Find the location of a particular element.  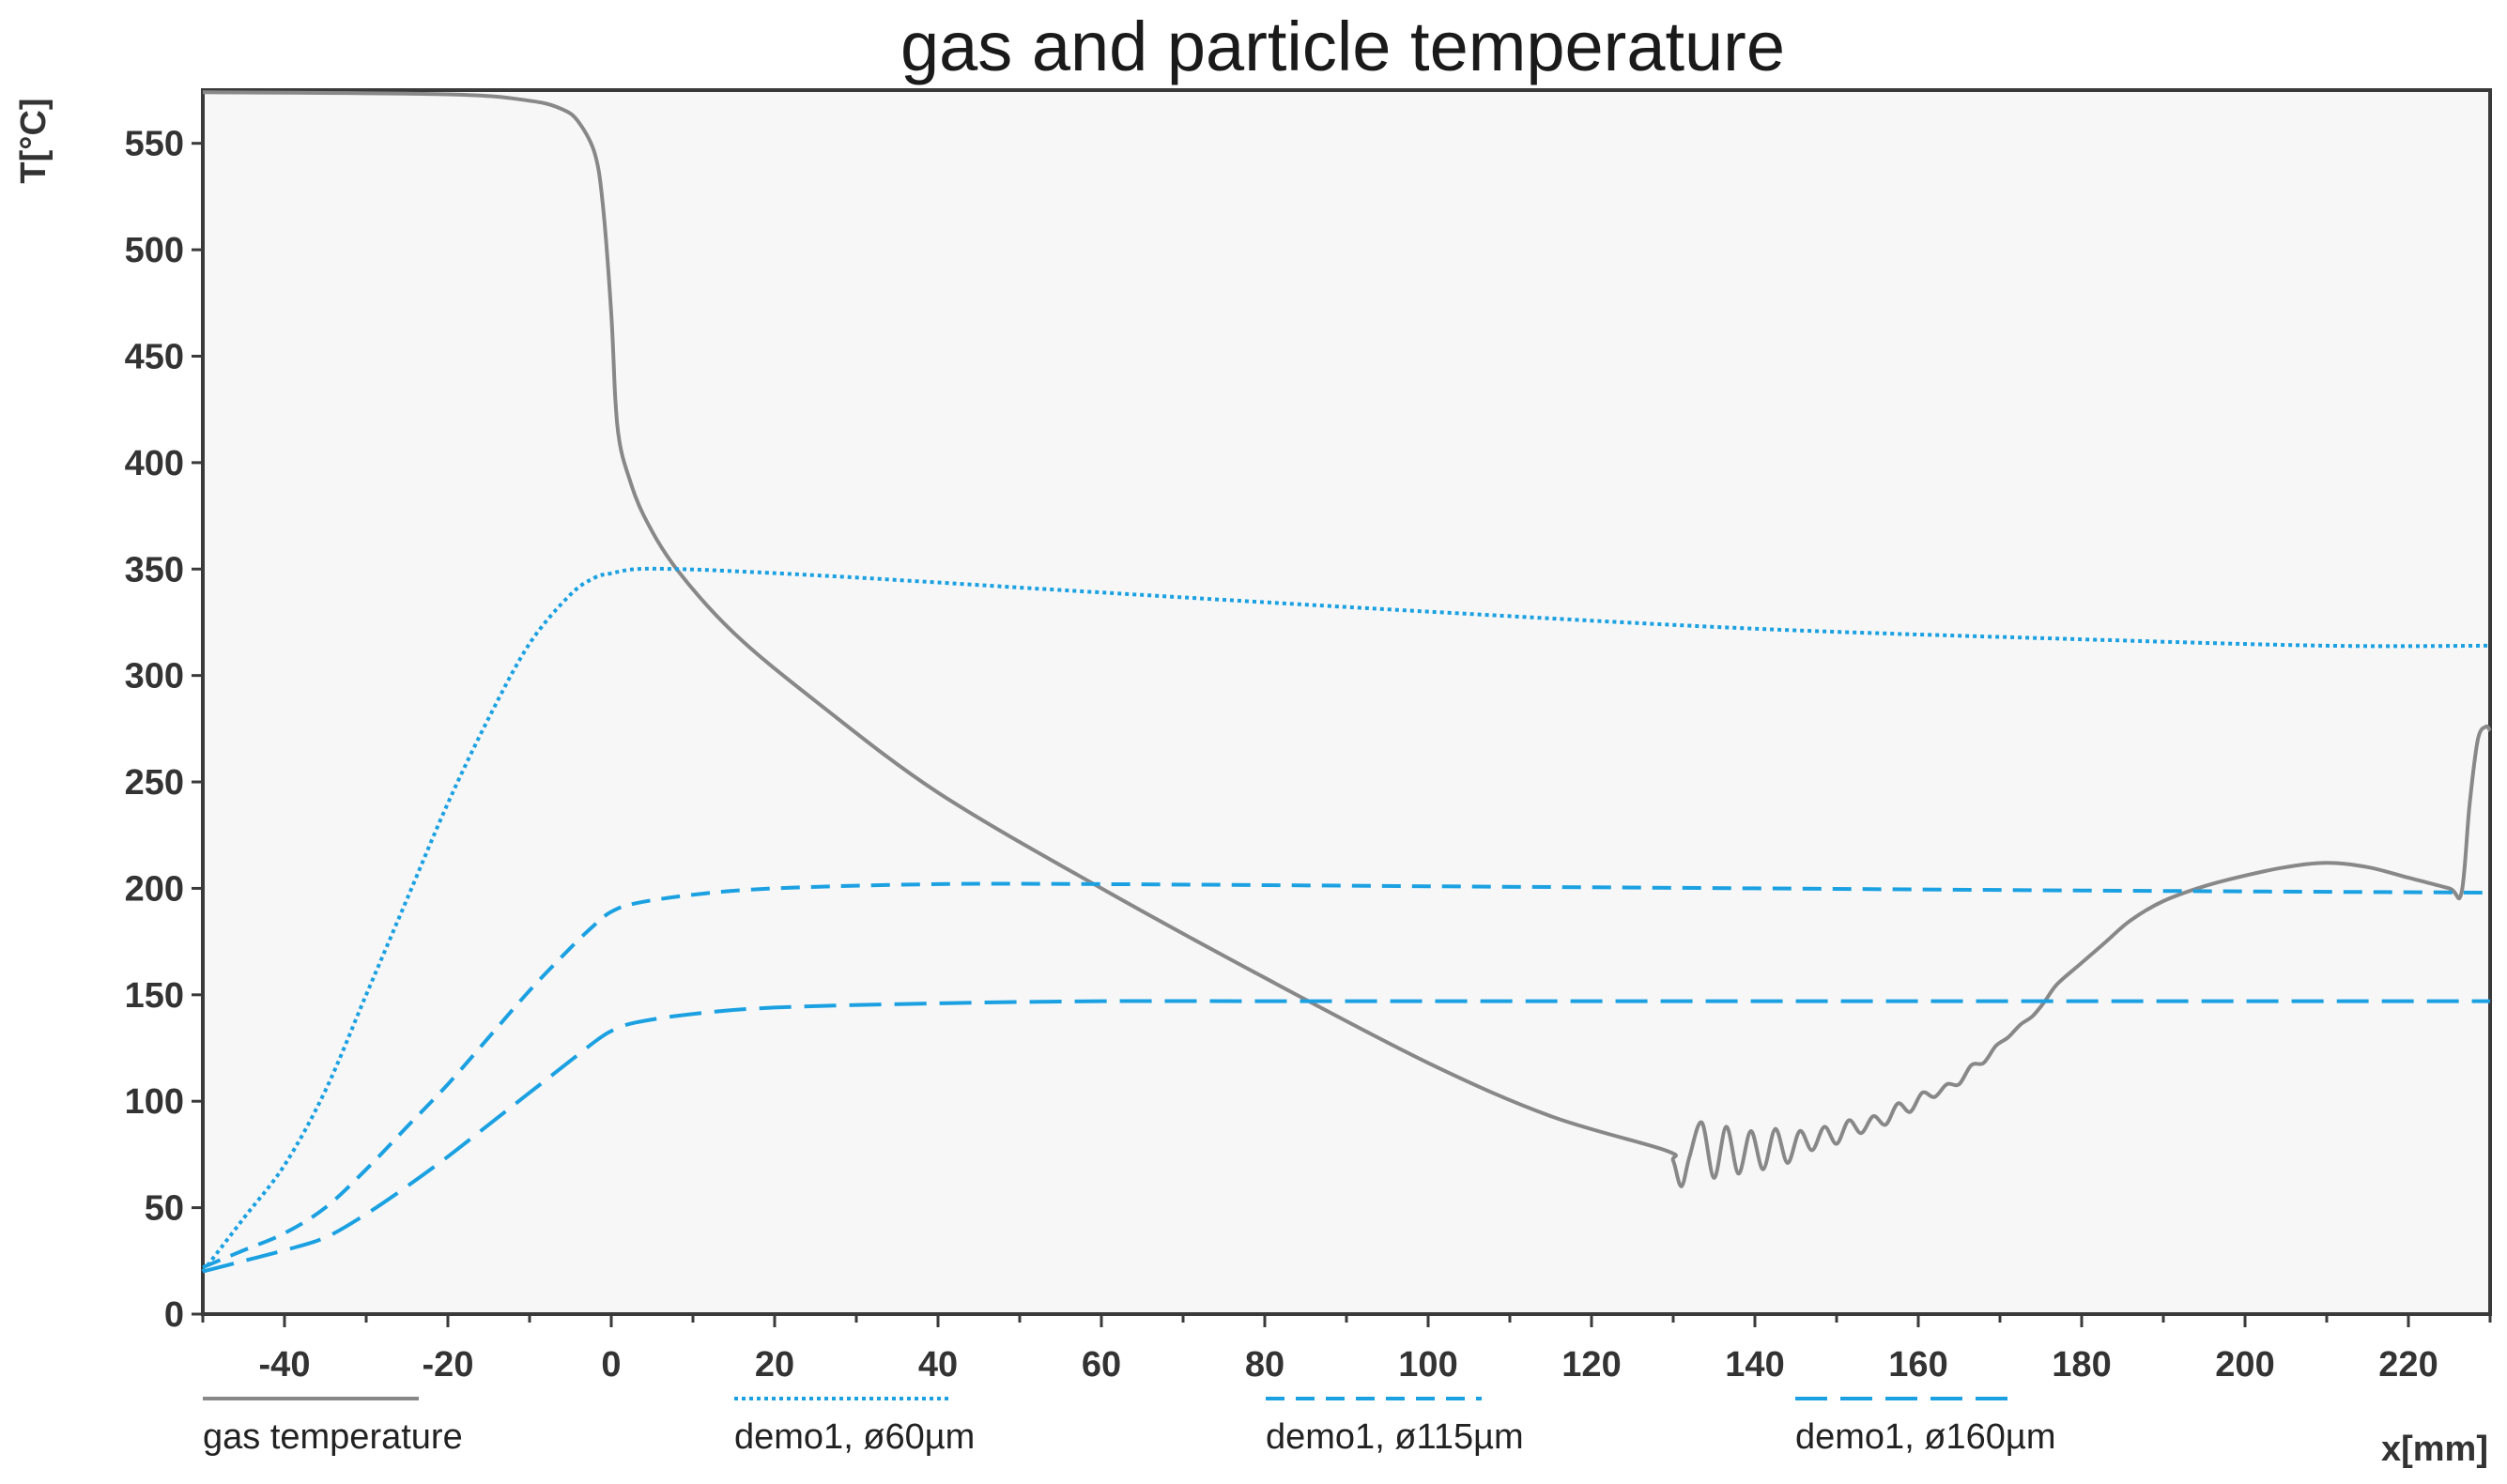

x-tick-label: 160 is located at coordinates (1917, 1365).